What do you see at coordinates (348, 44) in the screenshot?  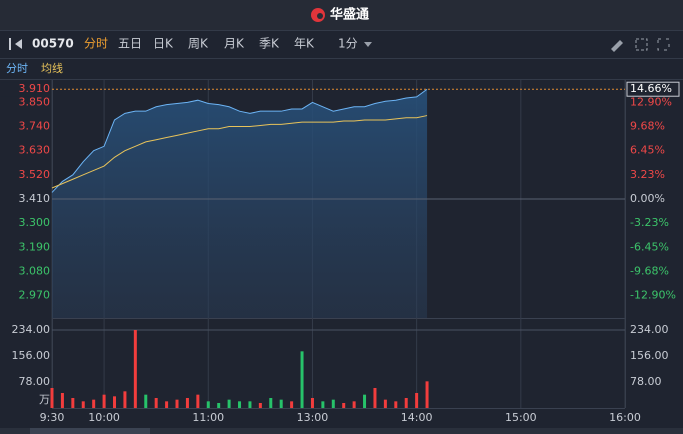 I see `interval: 1分` at bounding box center [348, 44].